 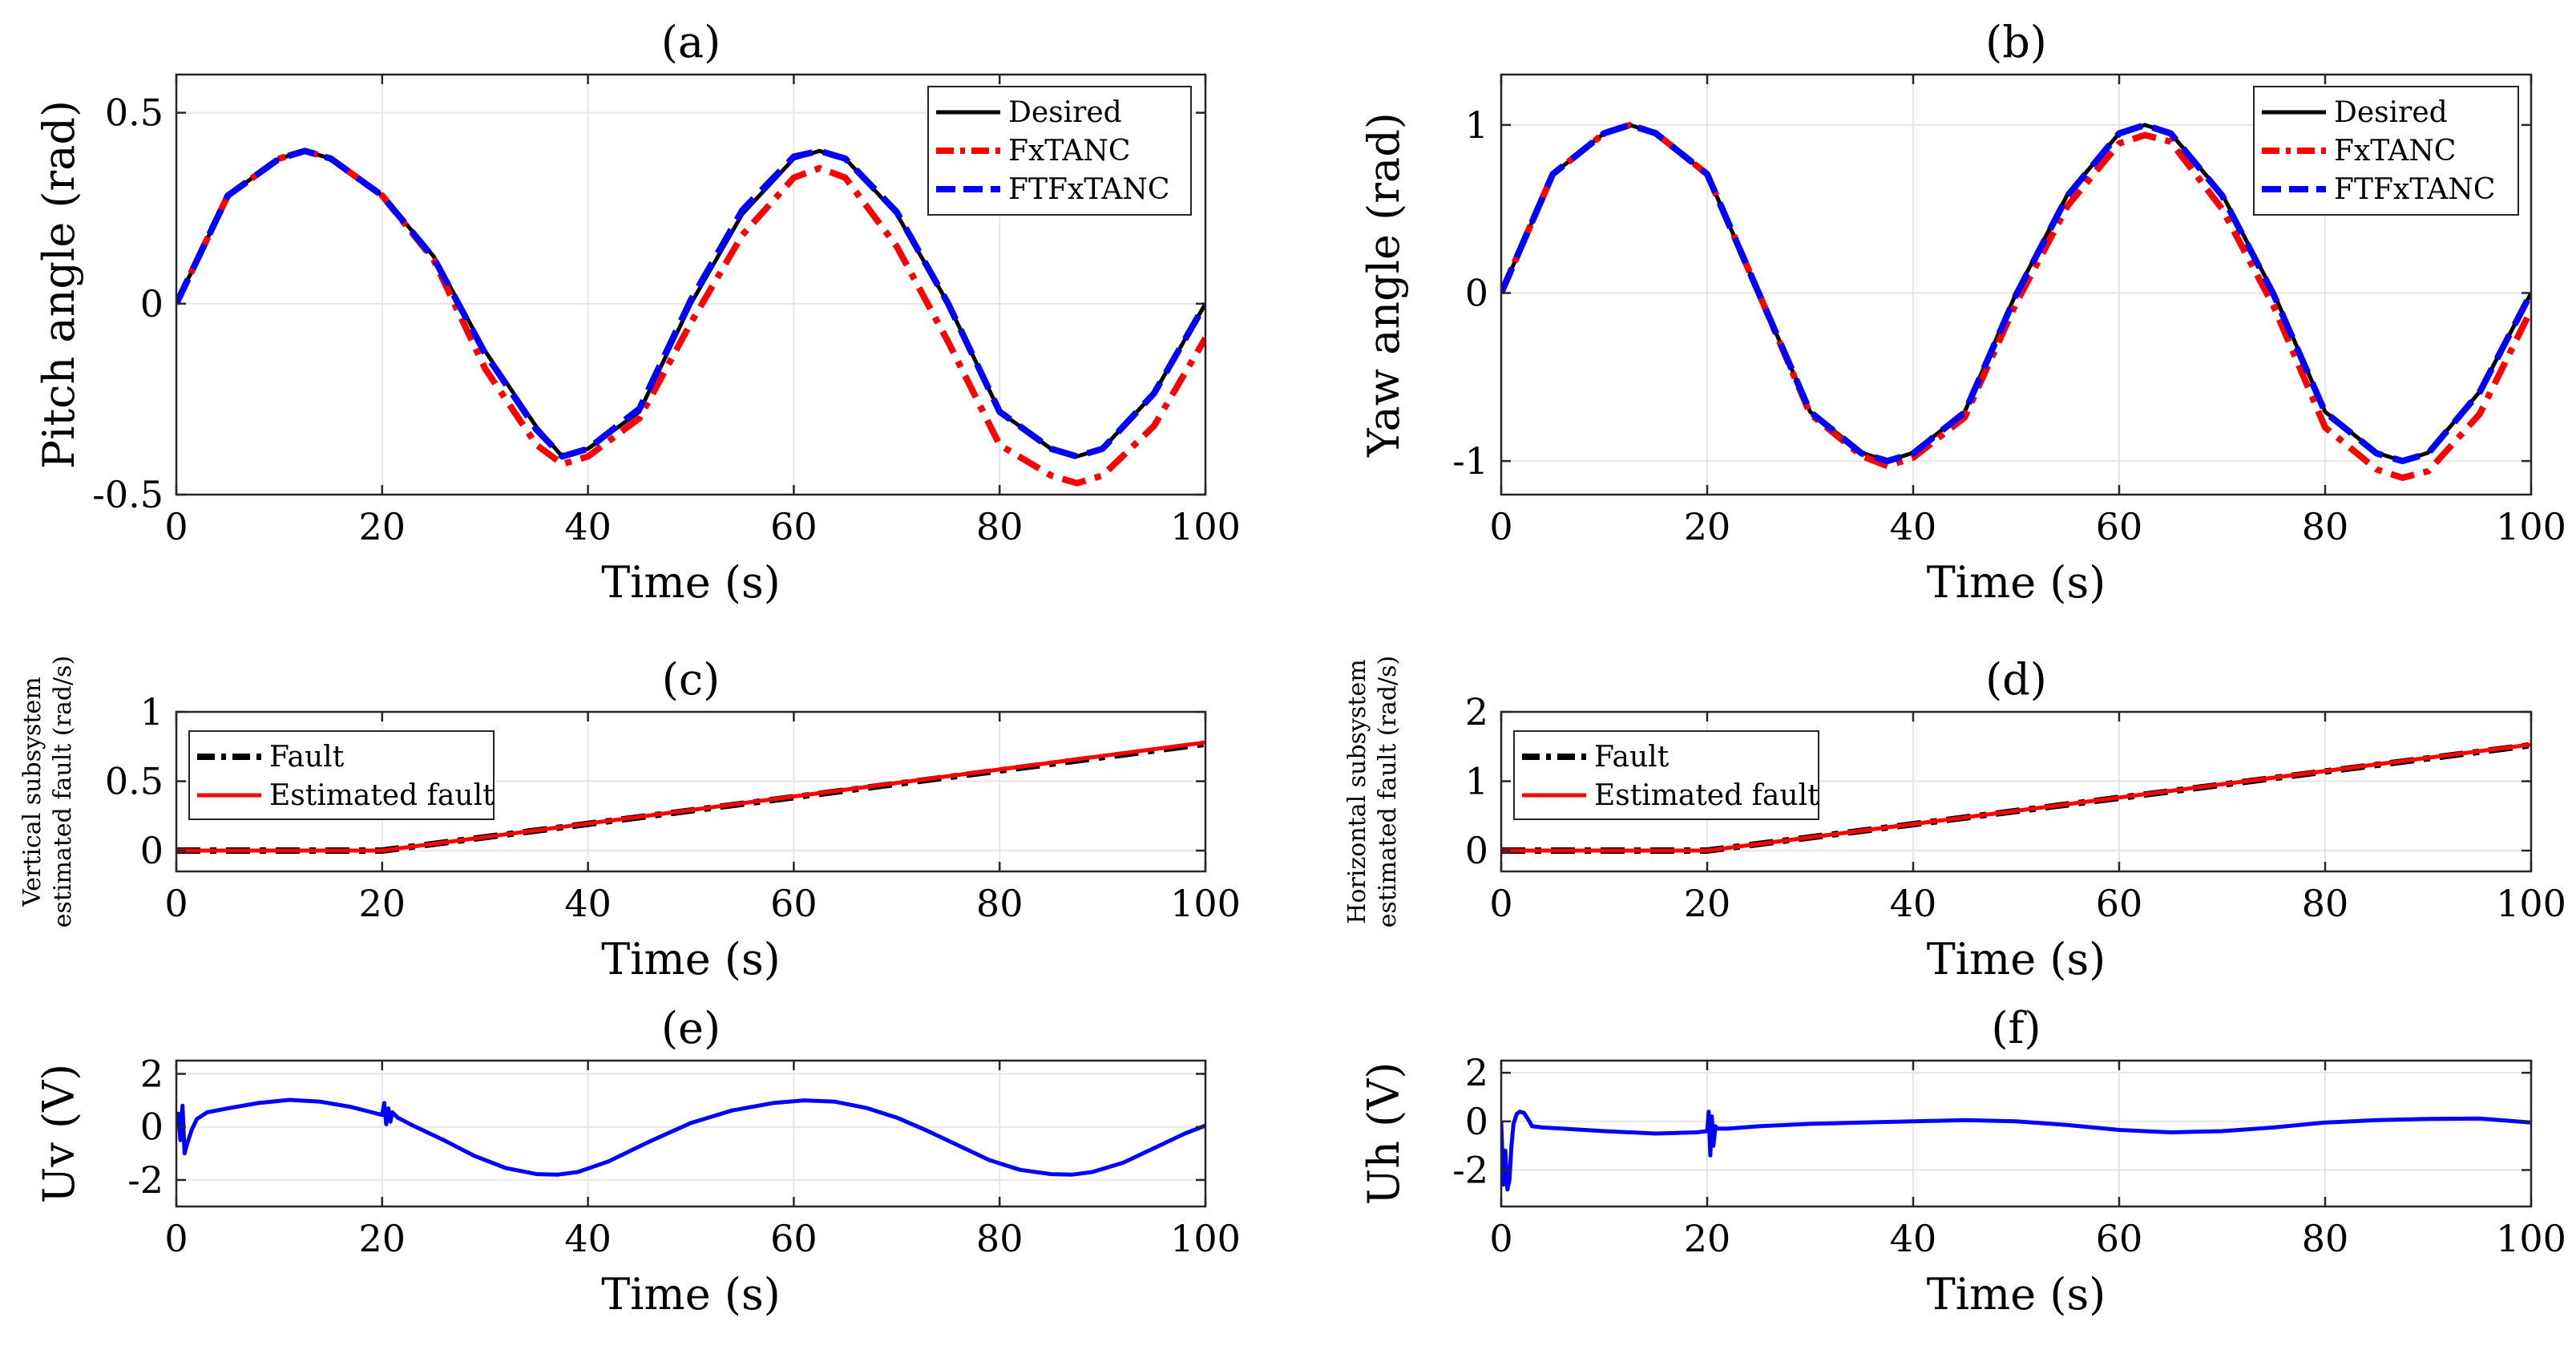 I want to click on panel-title: (a), so click(x=691, y=42).